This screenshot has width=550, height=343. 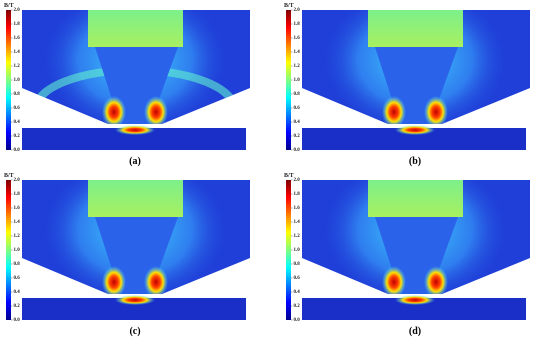 I want to click on caption: (a), so click(x=135, y=161).